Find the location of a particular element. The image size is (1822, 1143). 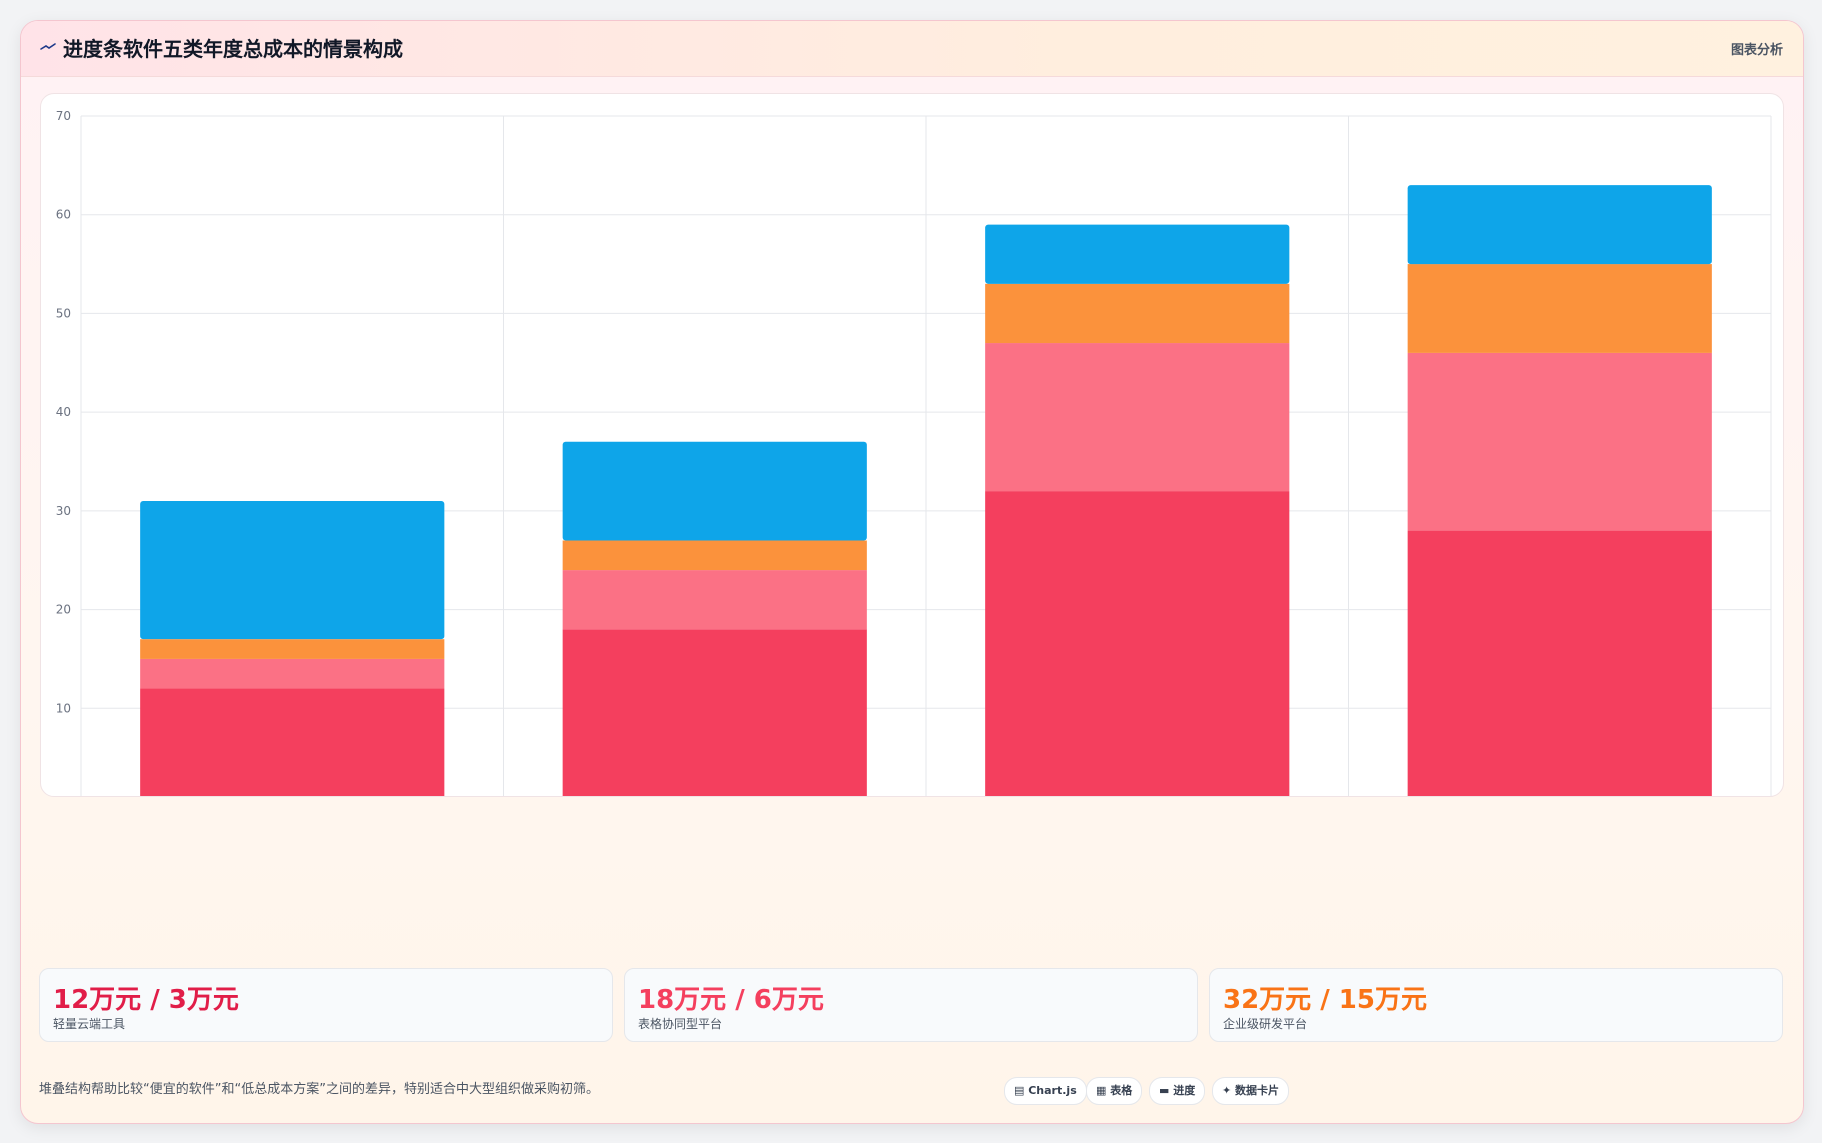

chart-icon: ▤ is located at coordinates (1021, 1090).